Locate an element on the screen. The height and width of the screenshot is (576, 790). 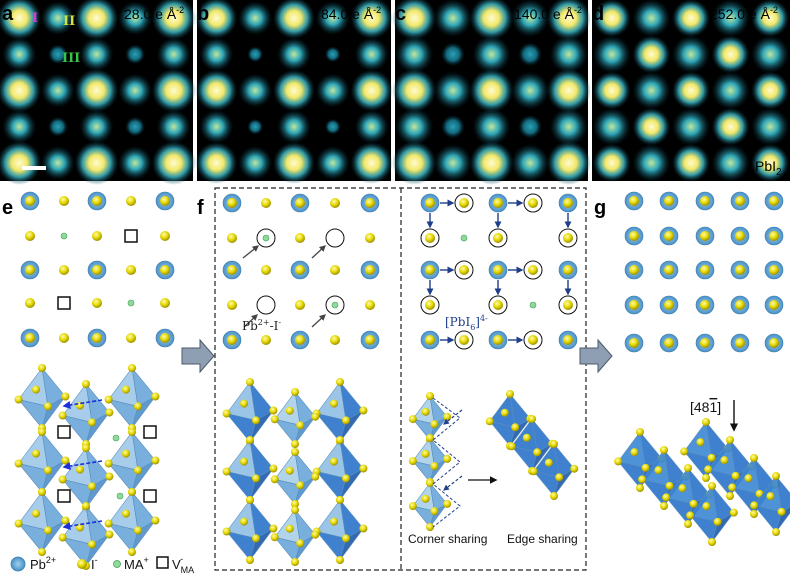
dose-a: 28.0 e Å-2 is located at coordinates (154, 13).